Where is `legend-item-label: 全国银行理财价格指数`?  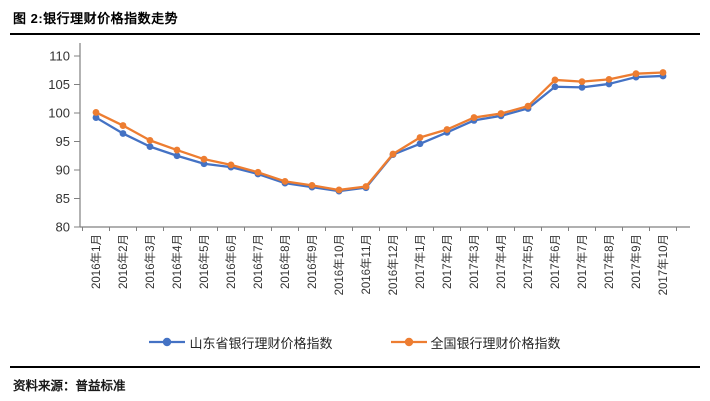 legend-item-label: 全国银行理财价格指数 is located at coordinates (495, 343).